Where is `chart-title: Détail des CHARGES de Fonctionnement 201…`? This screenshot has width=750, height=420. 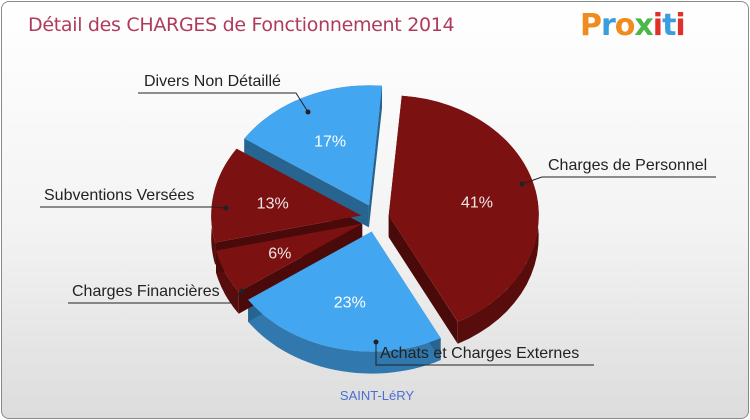
chart-title: Détail des CHARGES de Fonctionnement 201… is located at coordinates (241, 25).